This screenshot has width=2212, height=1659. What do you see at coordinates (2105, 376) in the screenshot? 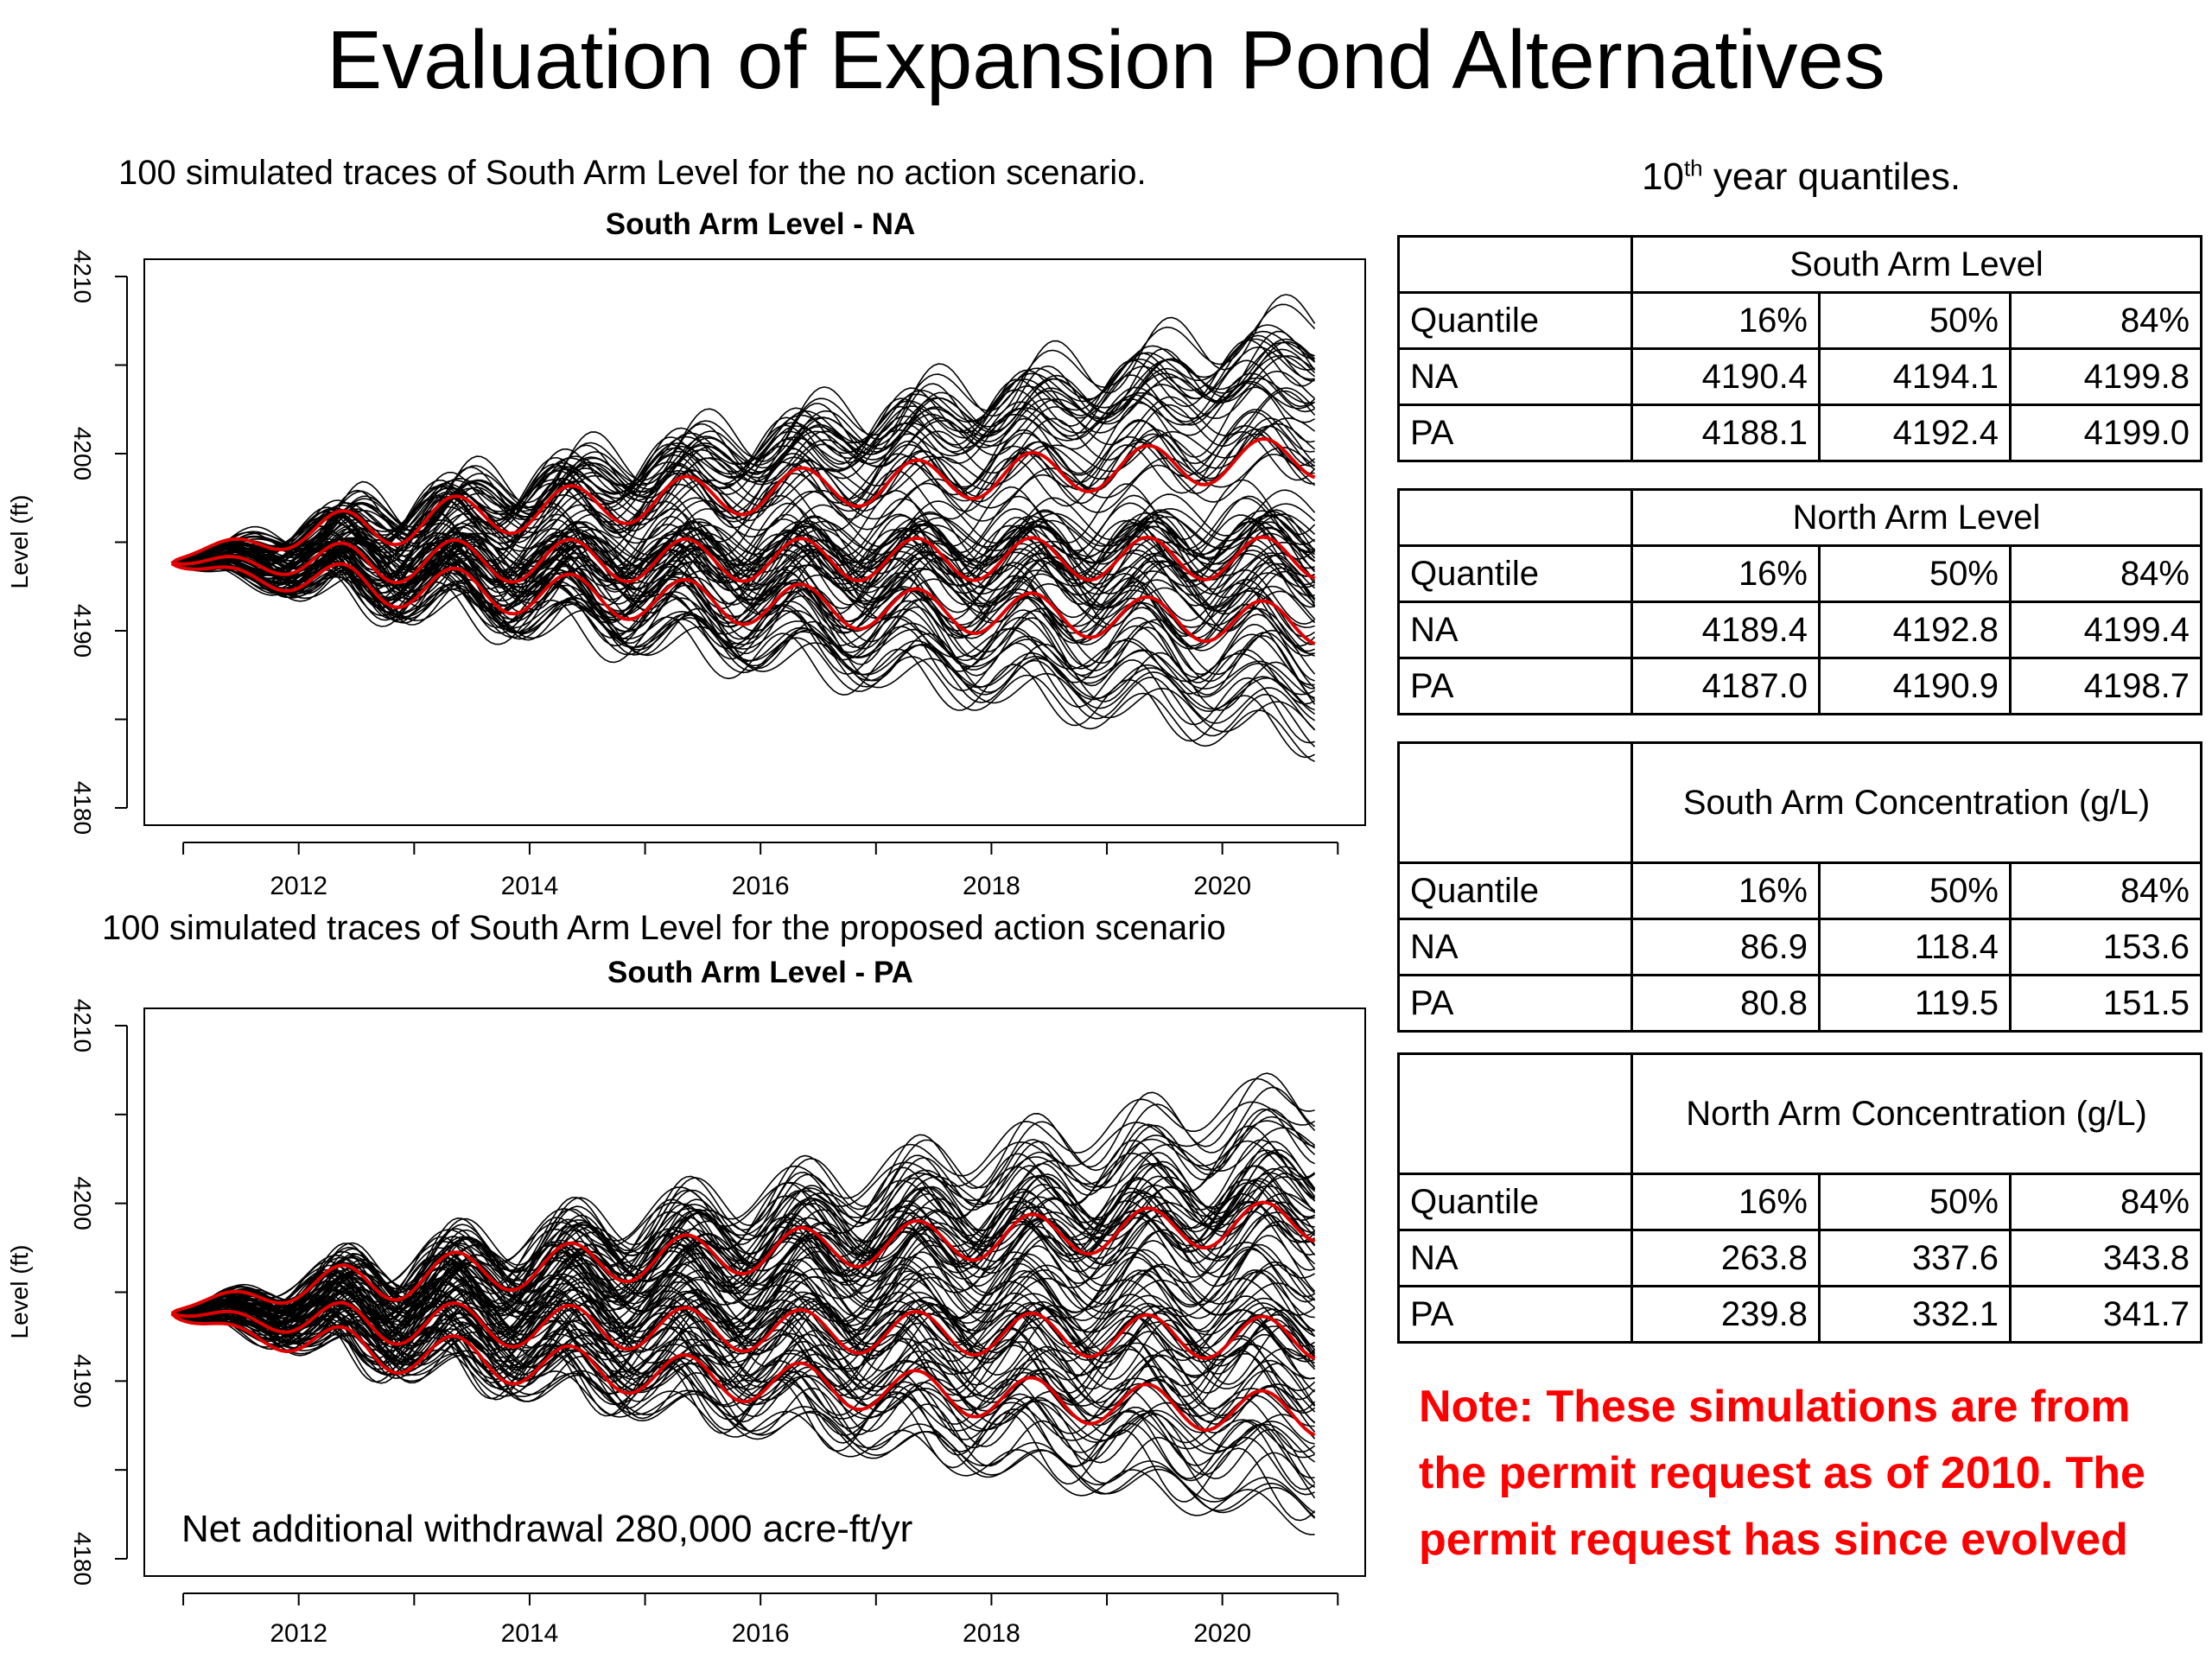
I see `table-cell: 4199.8` at bounding box center [2105, 376].